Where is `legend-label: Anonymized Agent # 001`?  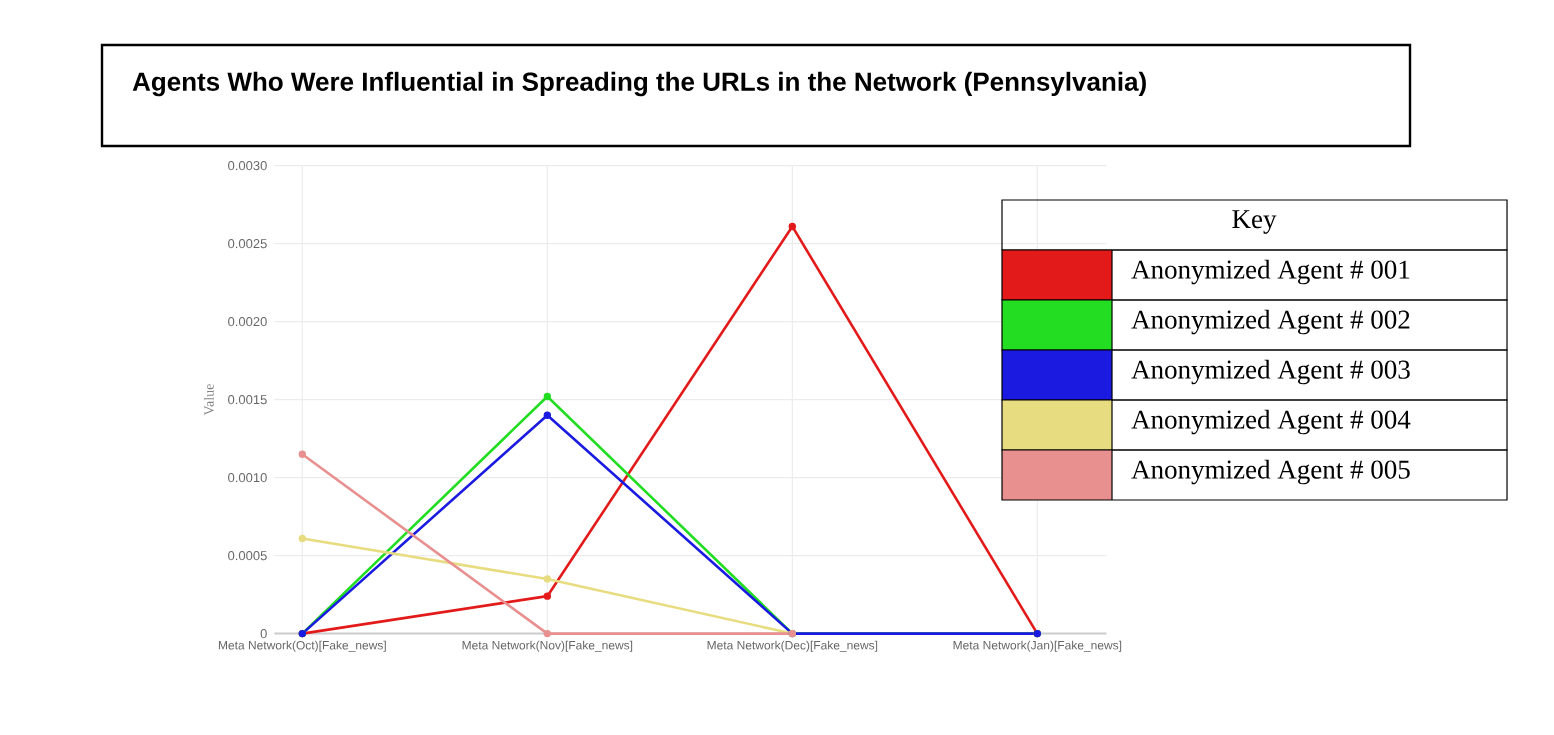
legend-label: Anonymized Agent # 001 is located at coordinates (1270, 272).